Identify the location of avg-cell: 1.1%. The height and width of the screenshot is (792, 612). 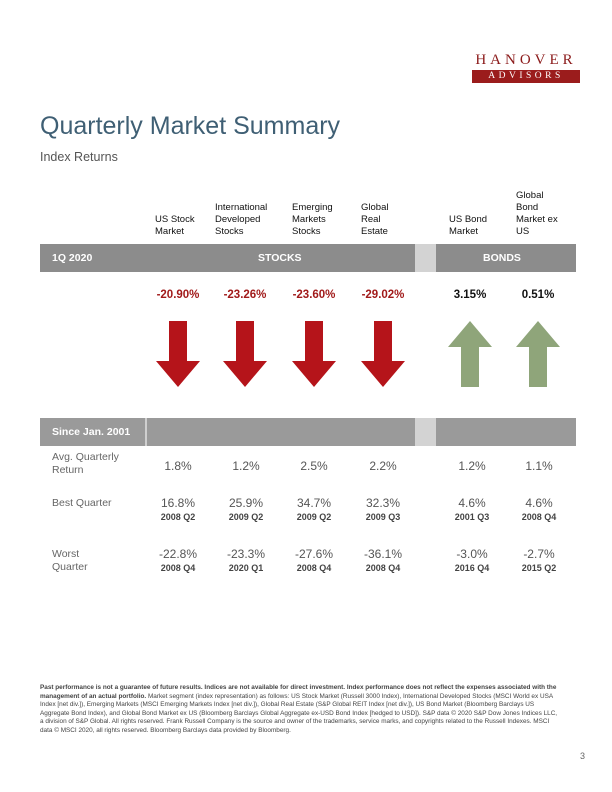
(539, 466).